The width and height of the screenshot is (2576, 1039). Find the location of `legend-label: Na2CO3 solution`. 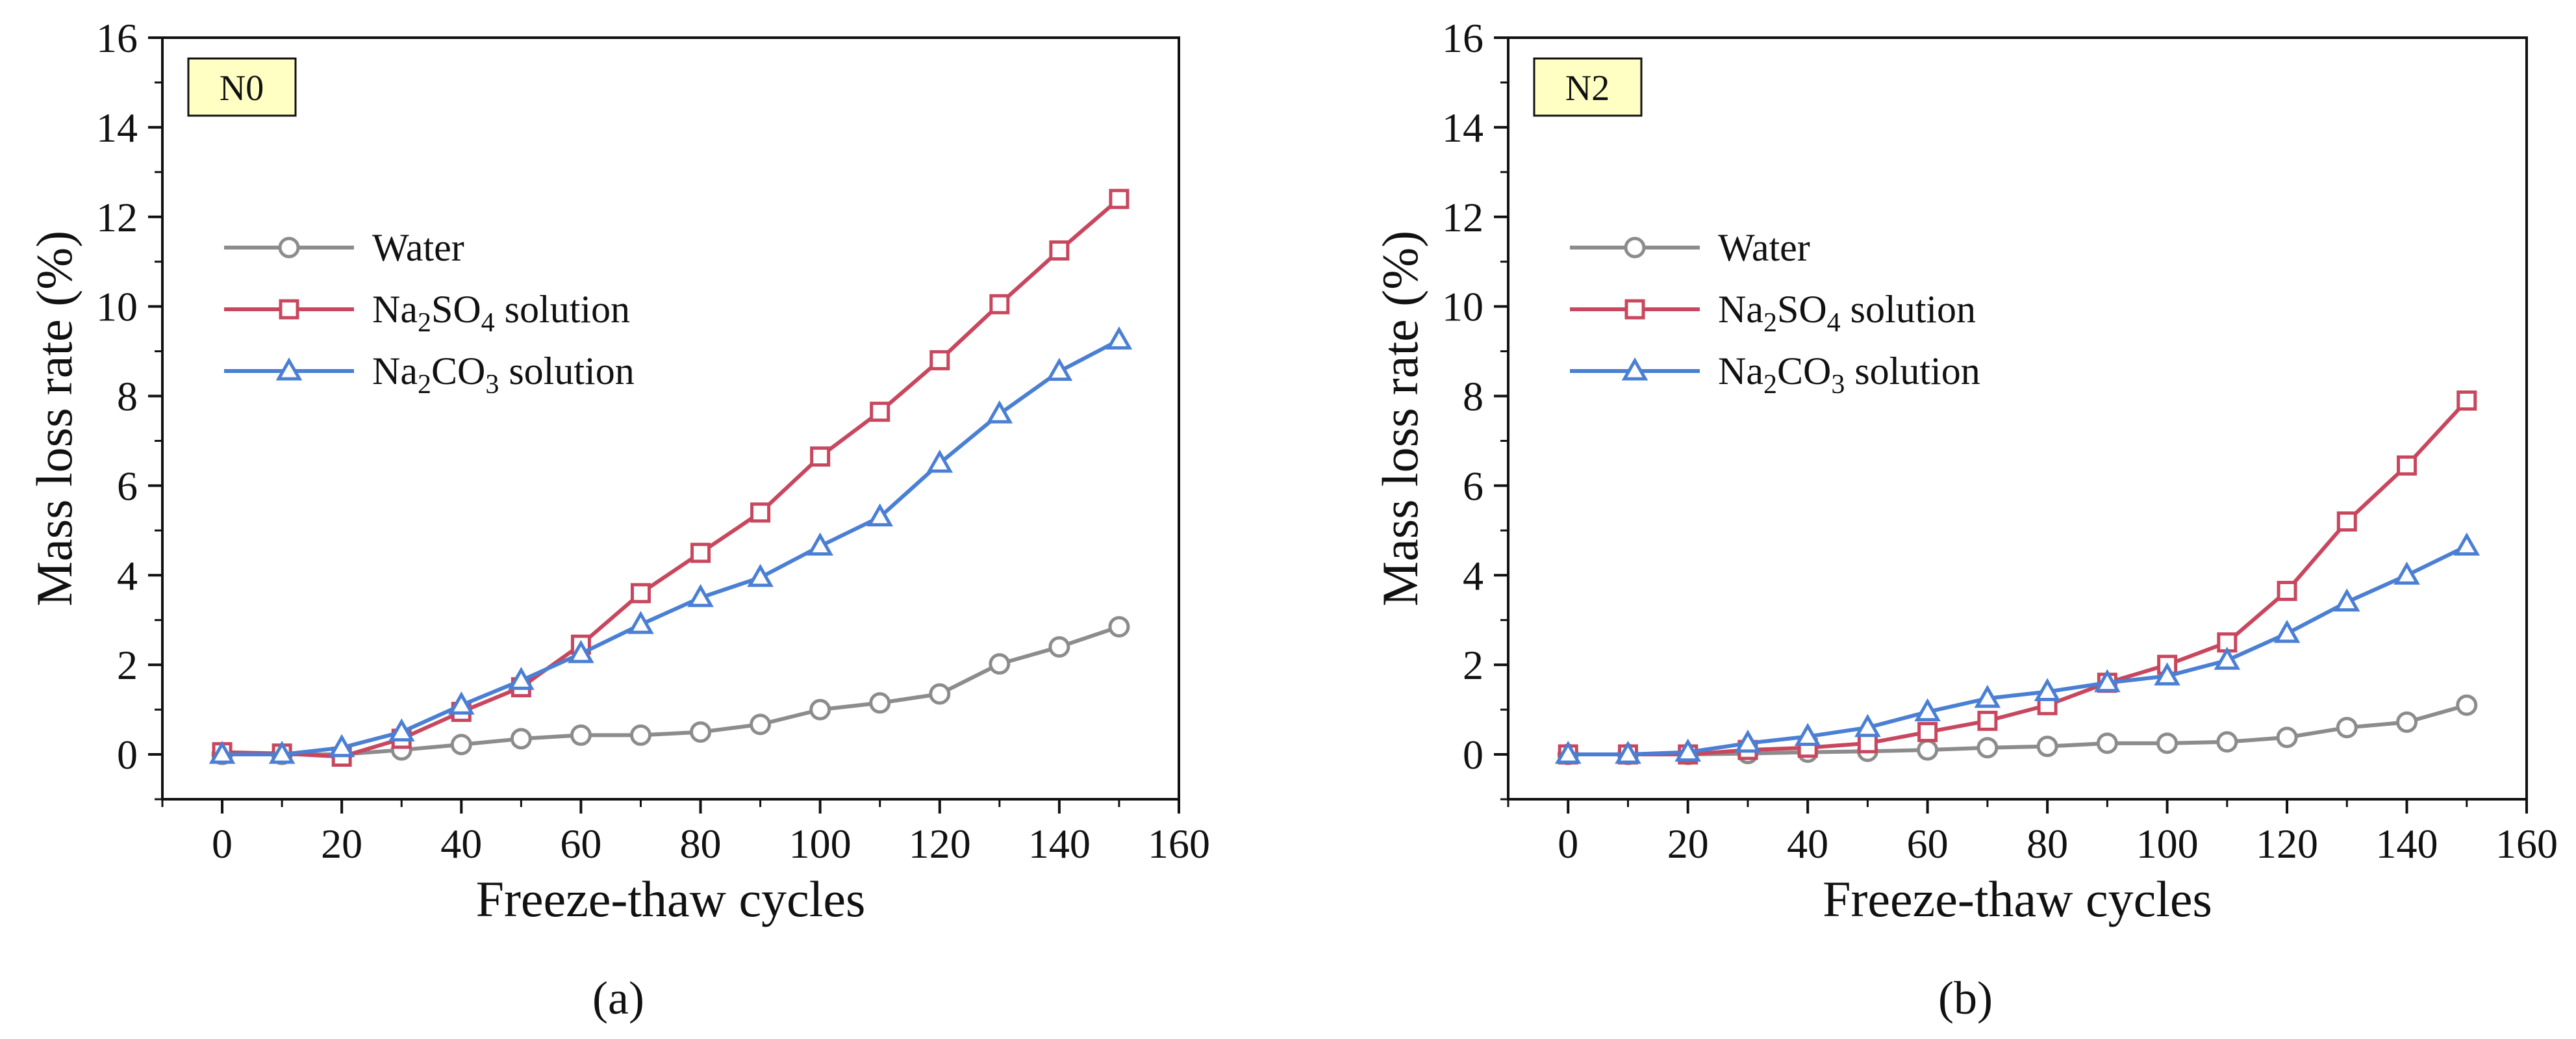

legend-label: Na2CO3 solution is located at coordinates (503, 375).